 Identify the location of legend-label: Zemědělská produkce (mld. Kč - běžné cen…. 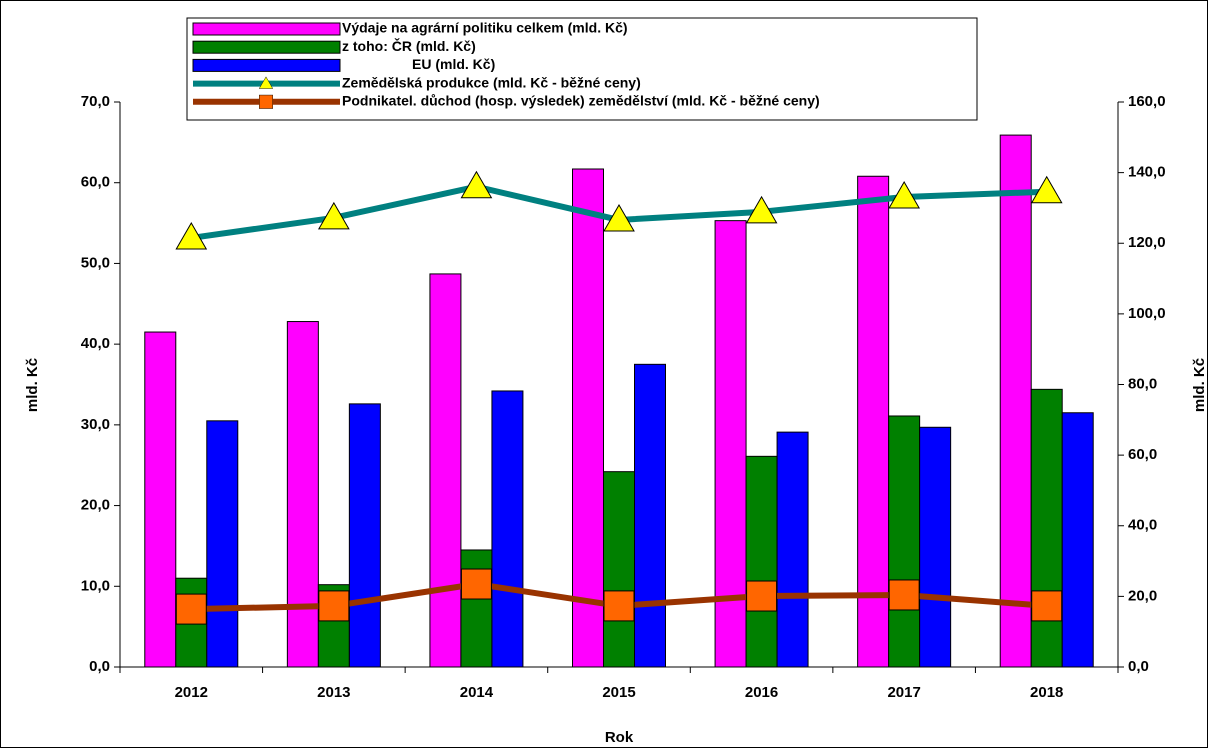
(491, 82).